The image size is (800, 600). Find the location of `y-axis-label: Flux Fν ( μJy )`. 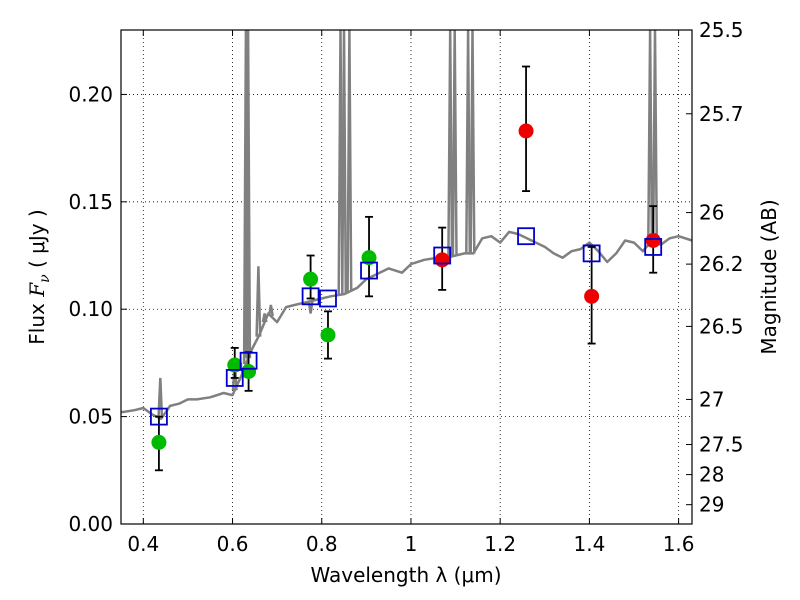

y-axis-label: Flux Fν ( μJy ) is located at coordinates (39, 276).